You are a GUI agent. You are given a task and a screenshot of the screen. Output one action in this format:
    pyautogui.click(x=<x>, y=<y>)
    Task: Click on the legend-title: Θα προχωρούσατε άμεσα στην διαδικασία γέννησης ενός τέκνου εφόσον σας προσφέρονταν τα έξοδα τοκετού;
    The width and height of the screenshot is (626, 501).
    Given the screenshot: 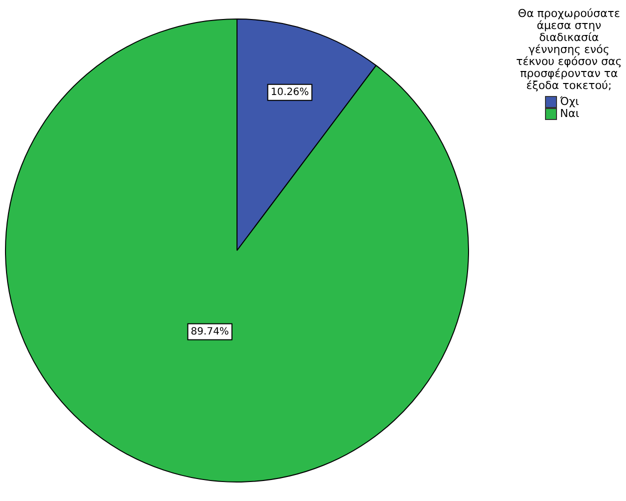 What is the action you would take?
    pyautogui.click(x=569, y=49)
    